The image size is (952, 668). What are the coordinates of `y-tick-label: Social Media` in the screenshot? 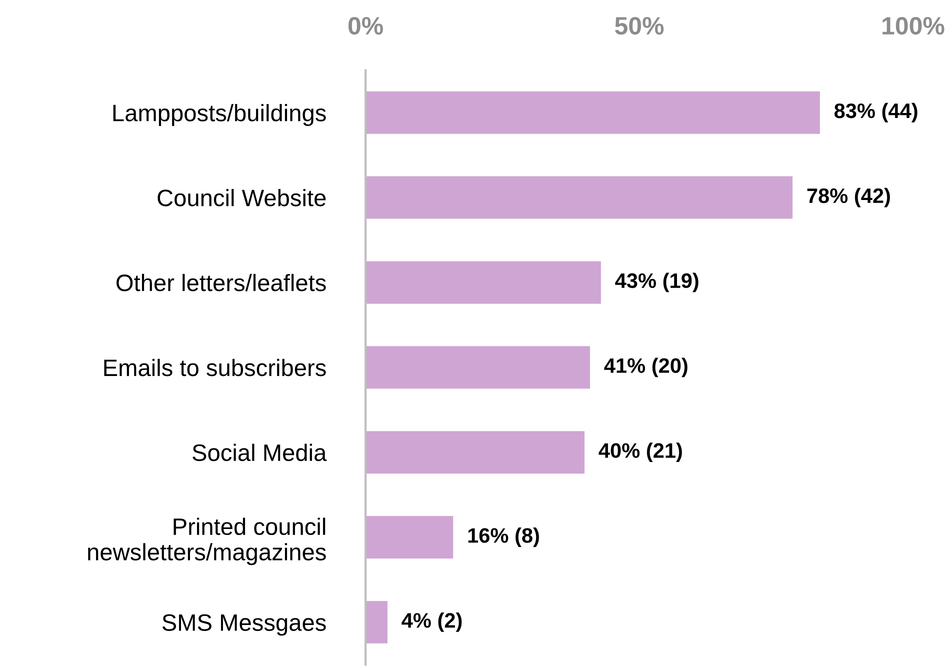 It's located at (259, 453).